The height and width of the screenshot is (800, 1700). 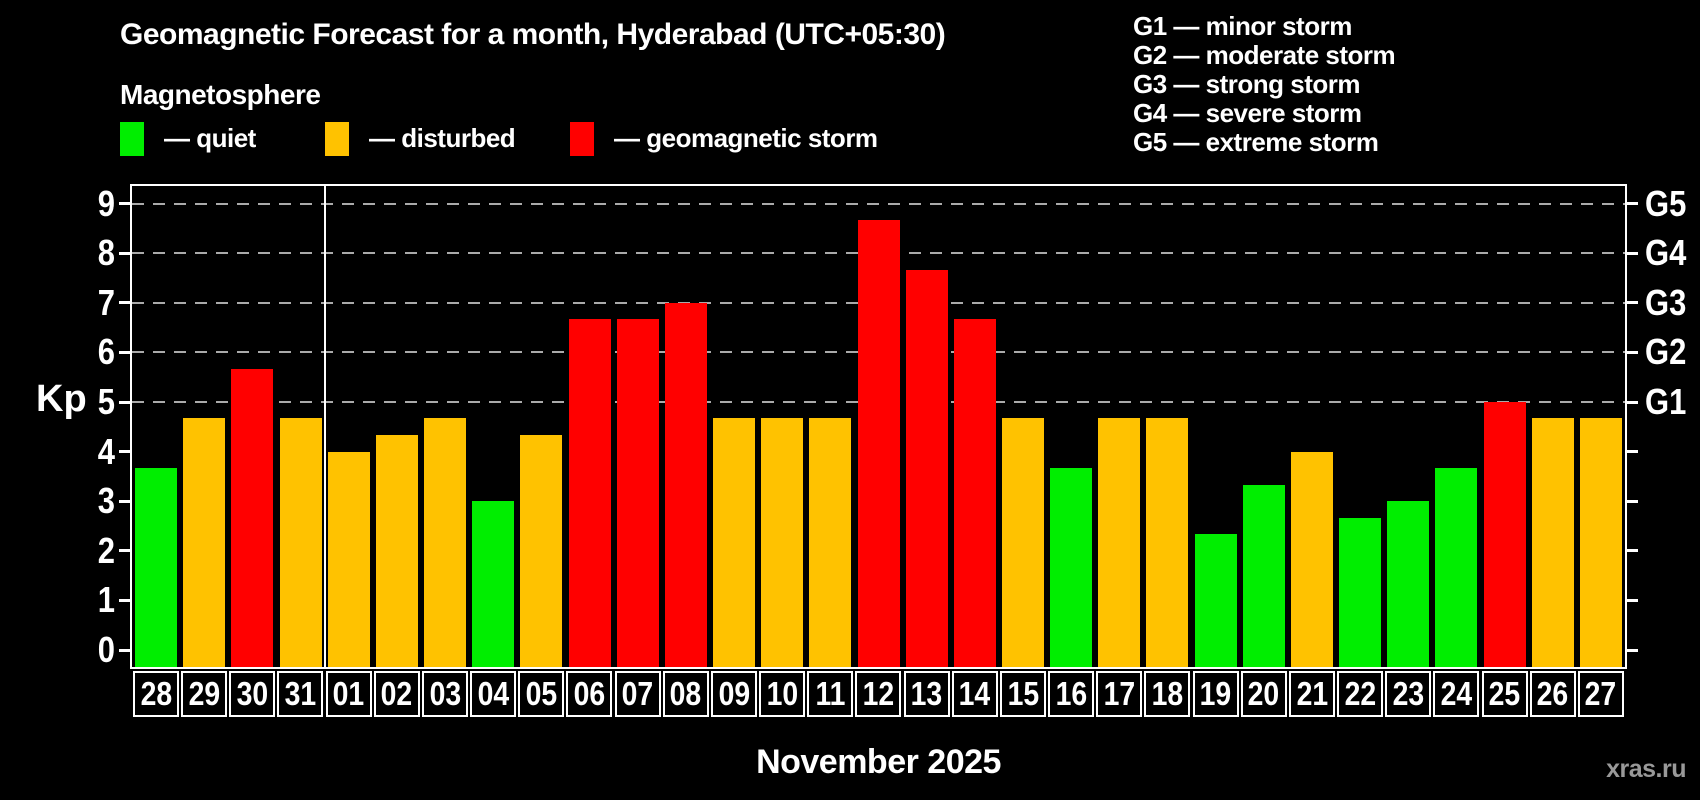 What do you see at coordinates (85, 204) in the screenshot?
I see `kp-axis-tick-label-9: 9` at bounding box center [85, 204].